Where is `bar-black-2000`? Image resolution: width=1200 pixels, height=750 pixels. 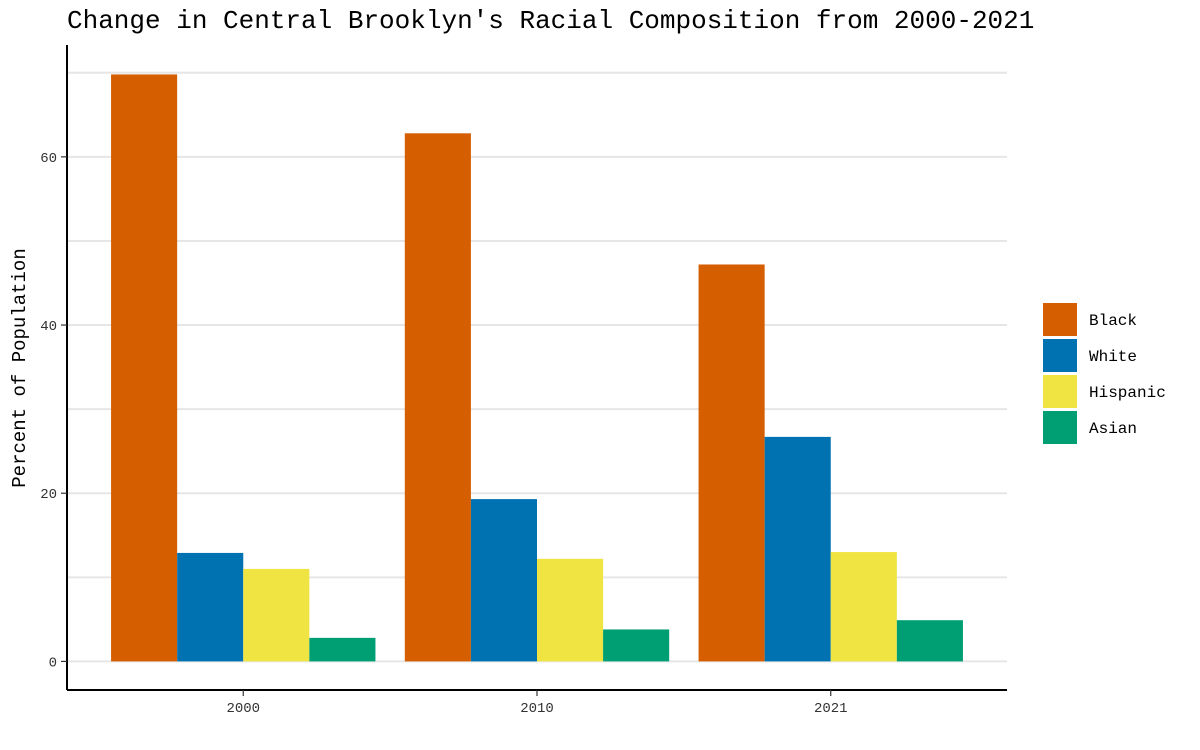 bar-black-2000 is located at coordinates (144, 368).